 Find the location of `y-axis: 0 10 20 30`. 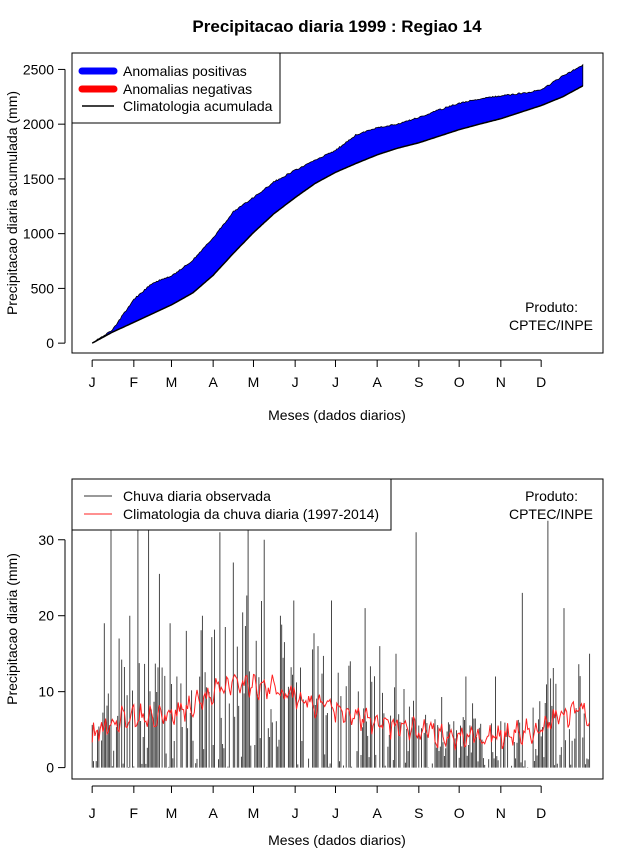

y-axis: 0 10 20 30 is located at coordinates (52, 654).